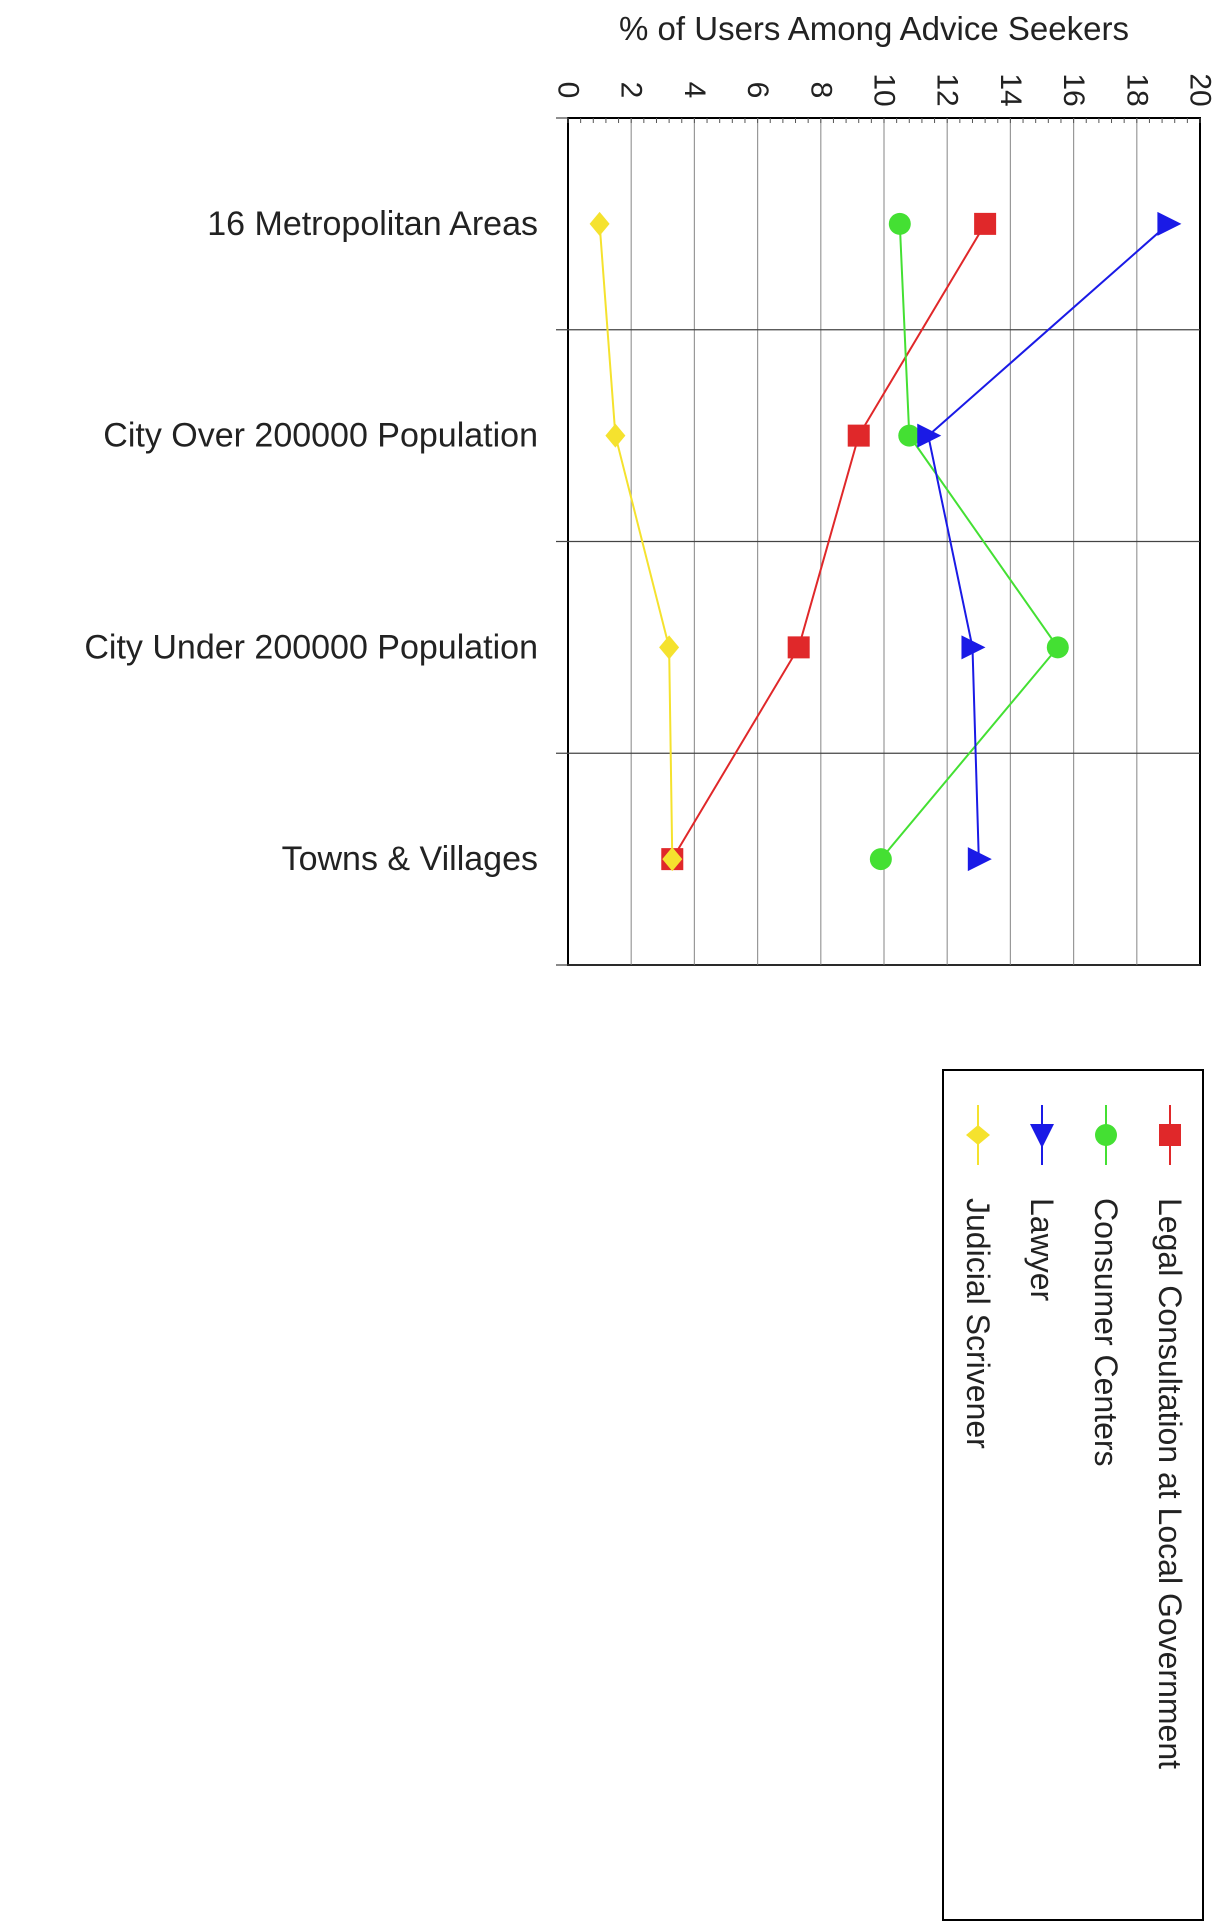 The width and height of the screenshot is (1223, 1923). I want to click on x-tick-labels: 0 2 4 6 8 10 12 14 16 18 20, so click(884, 89).